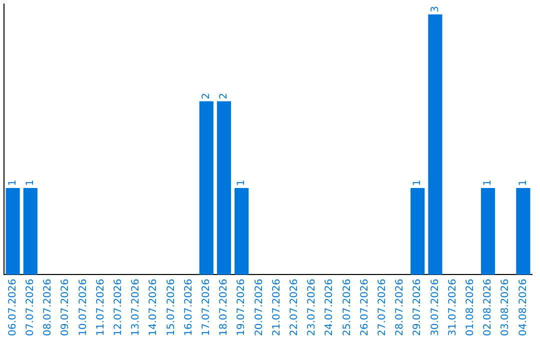 This screenshot has width=540, height=340. I want to click on x-tick-label: 13.07.2026, so click(136, 307).